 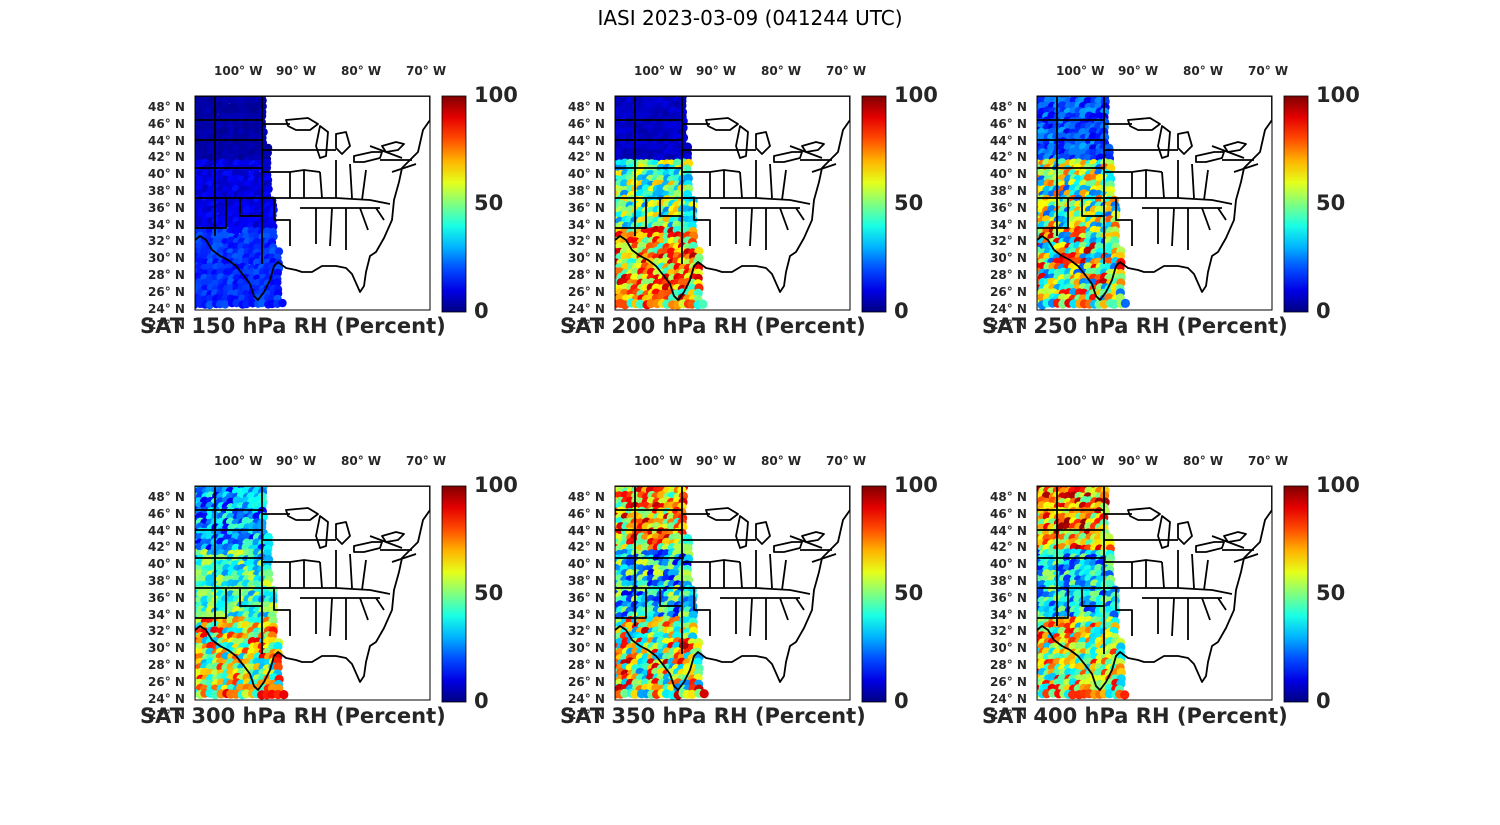 I want to click on latitude-tick-label: 40° N, so click(x=1008, y=564).